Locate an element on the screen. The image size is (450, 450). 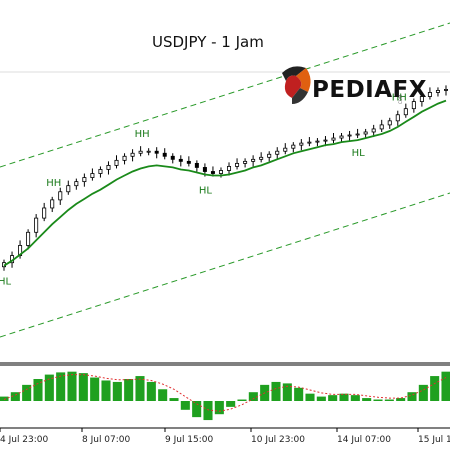
x-tick-label: 10 Jul 23:00 is located at coordinates (278, 440).